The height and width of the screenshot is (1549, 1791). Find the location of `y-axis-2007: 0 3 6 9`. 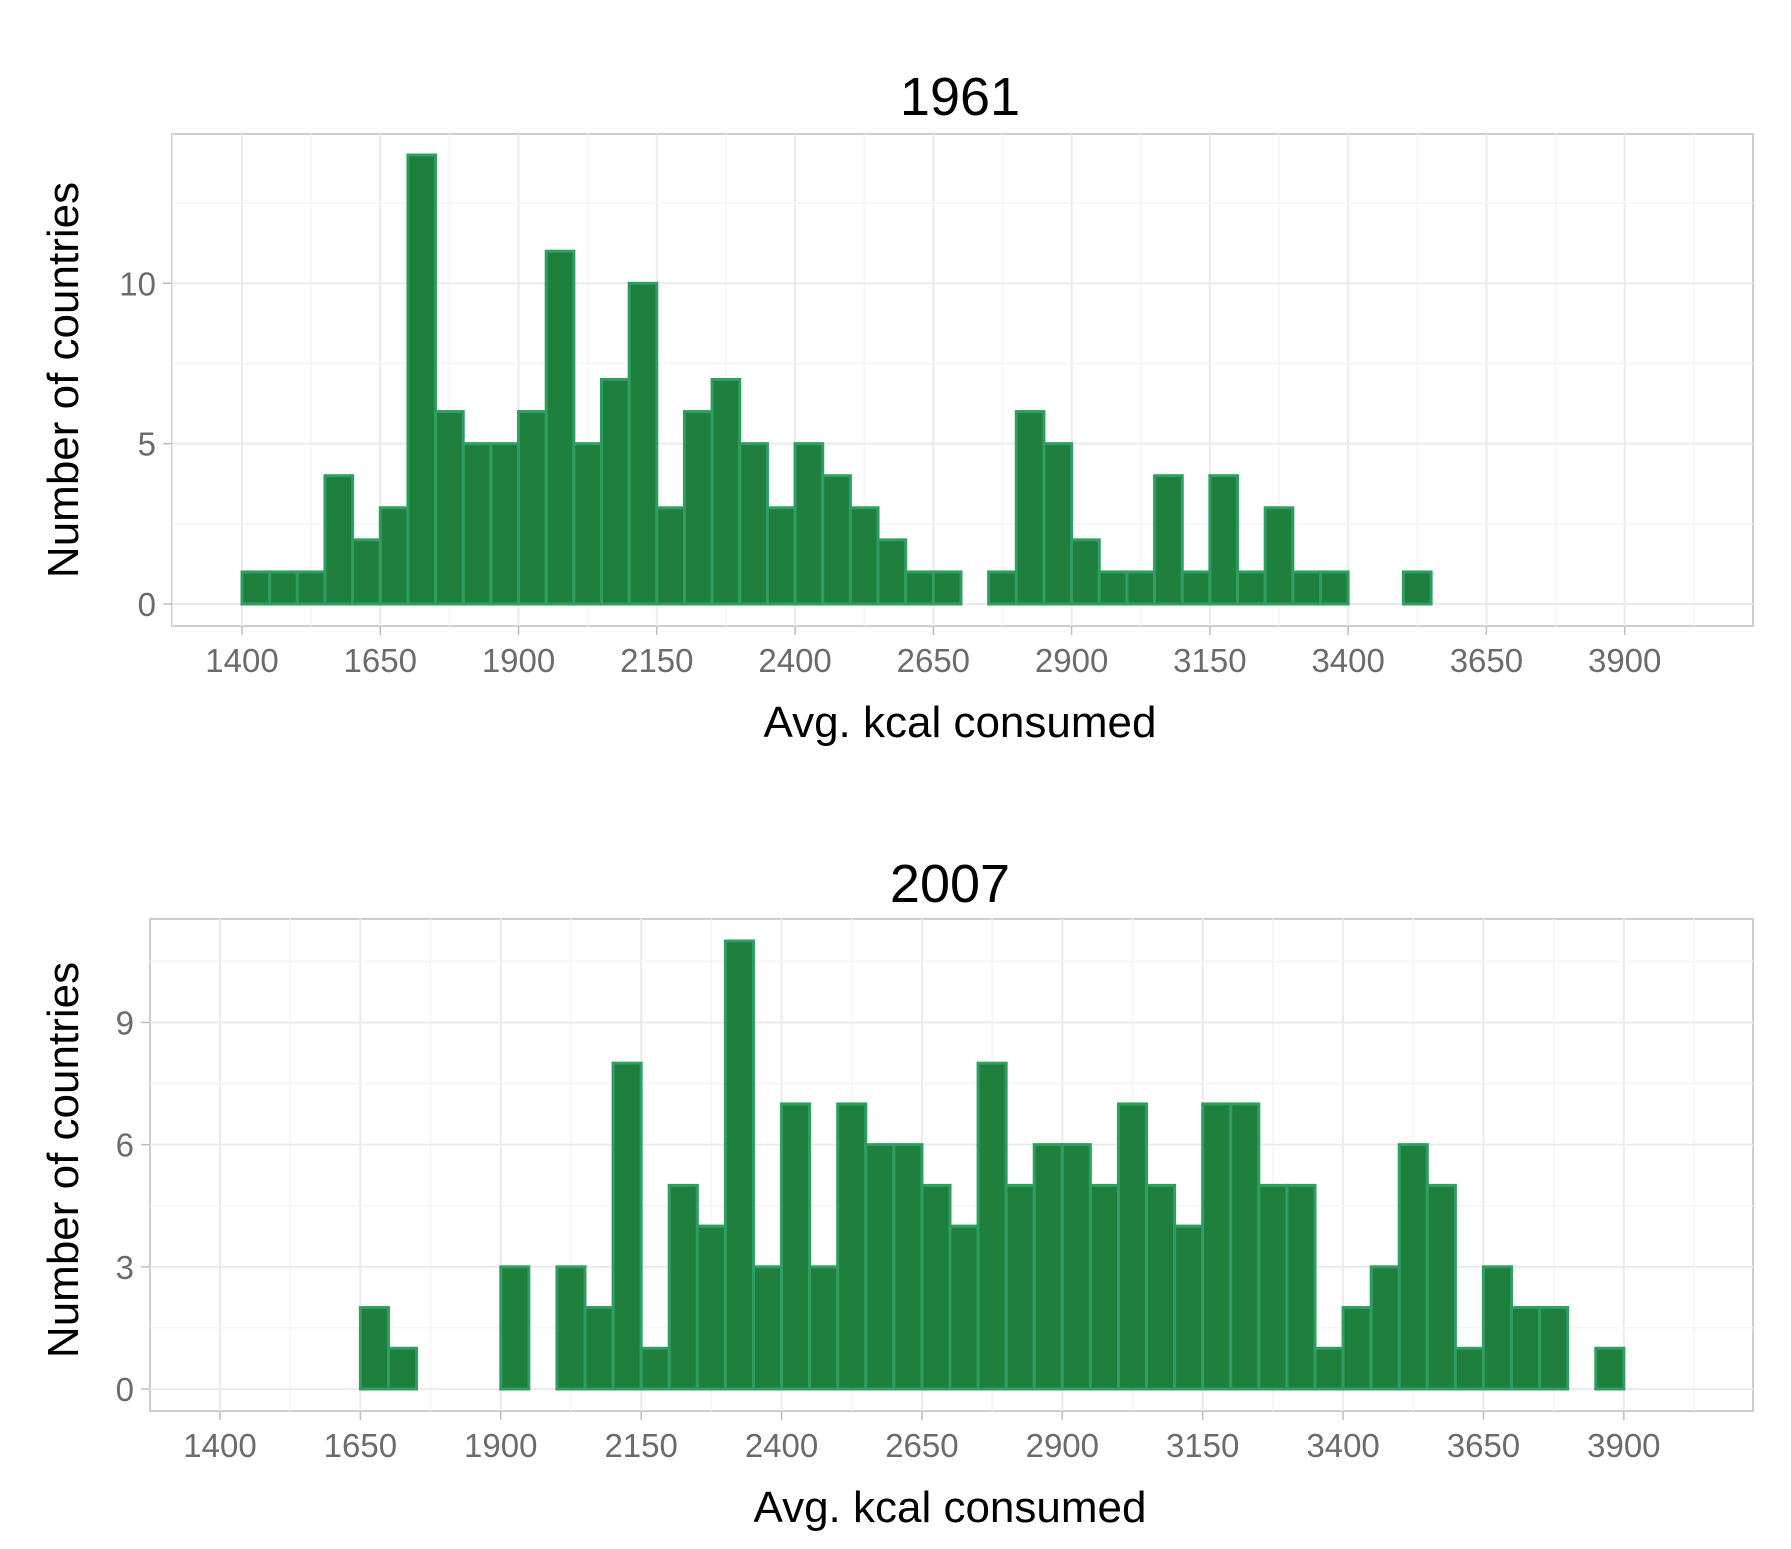

y-axis-2007: 0 3 6 9 is located at coordinates (133, 1206).